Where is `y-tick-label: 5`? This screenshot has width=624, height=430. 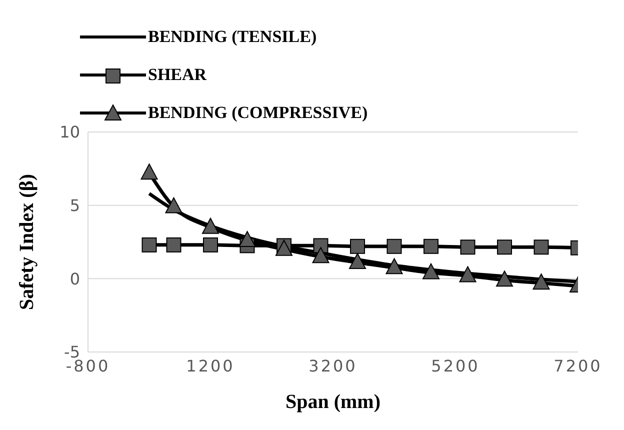
y-tick-label: 5 is located at coordinates (75, 206).